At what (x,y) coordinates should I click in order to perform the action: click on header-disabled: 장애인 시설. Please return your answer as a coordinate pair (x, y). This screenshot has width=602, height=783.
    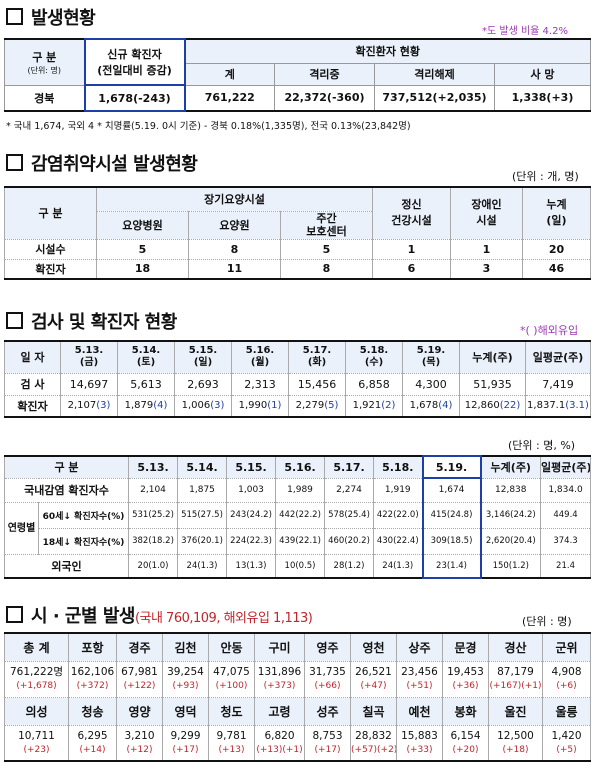
    Looking at the image, I should click on (486, 213).